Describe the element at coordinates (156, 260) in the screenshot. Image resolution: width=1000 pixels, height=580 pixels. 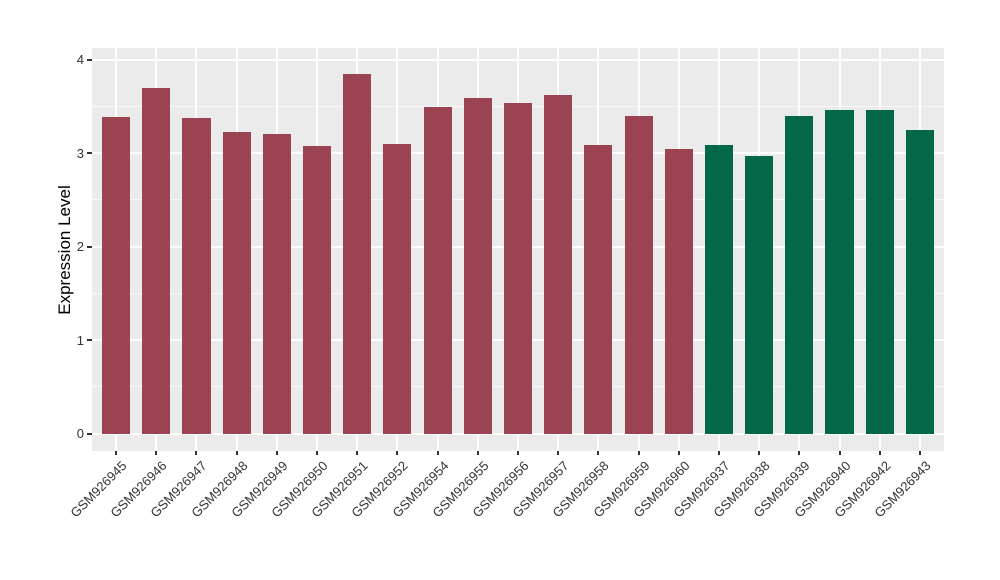
I see `bar-GSM926946` at that location.